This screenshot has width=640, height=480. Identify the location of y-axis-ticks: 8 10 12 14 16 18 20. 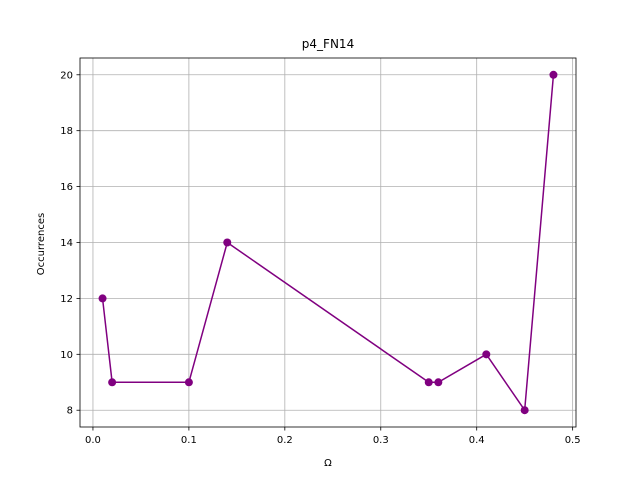
(70, 243).